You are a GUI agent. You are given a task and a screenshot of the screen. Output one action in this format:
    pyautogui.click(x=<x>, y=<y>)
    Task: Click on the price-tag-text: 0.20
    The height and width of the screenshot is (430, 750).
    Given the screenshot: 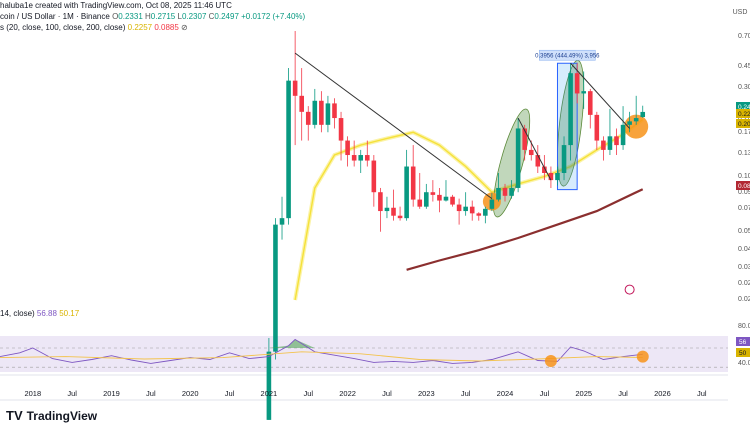 What is the action you would take?
    pyautogui.click(x=744, y=124)
    